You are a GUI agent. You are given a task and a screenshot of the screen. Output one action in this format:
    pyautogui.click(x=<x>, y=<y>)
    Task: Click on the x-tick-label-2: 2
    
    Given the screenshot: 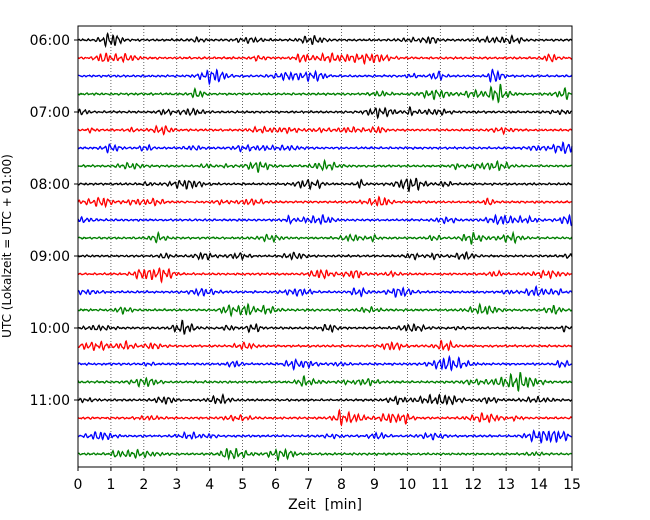 What is the action you would take?
    pyautogui.click(x=143, y=485)
    